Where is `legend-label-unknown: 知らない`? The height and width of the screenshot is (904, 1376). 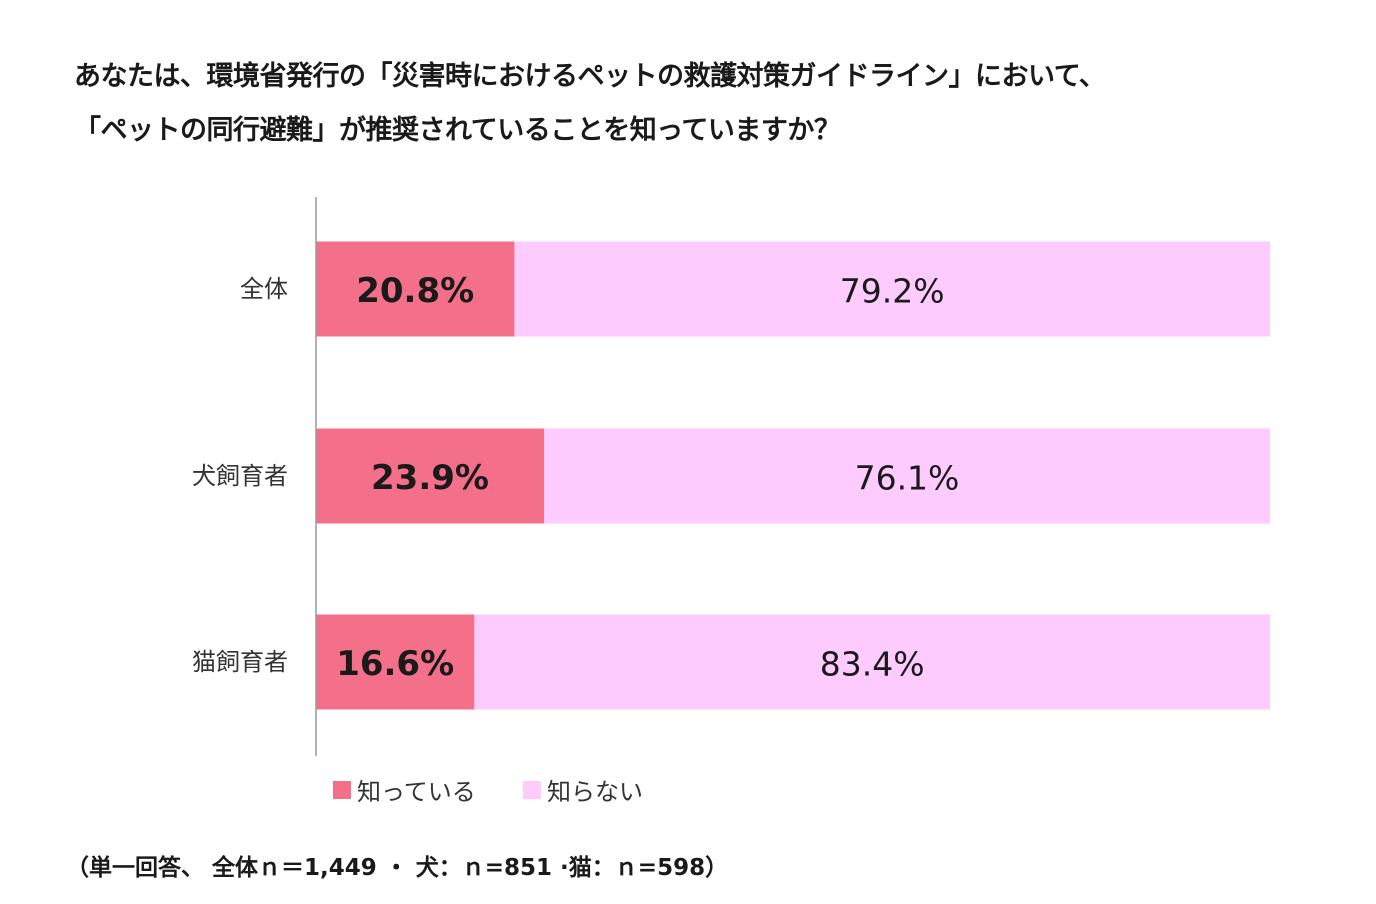 legend-label-unknown: 知らない is located at coordinates (595, 789).